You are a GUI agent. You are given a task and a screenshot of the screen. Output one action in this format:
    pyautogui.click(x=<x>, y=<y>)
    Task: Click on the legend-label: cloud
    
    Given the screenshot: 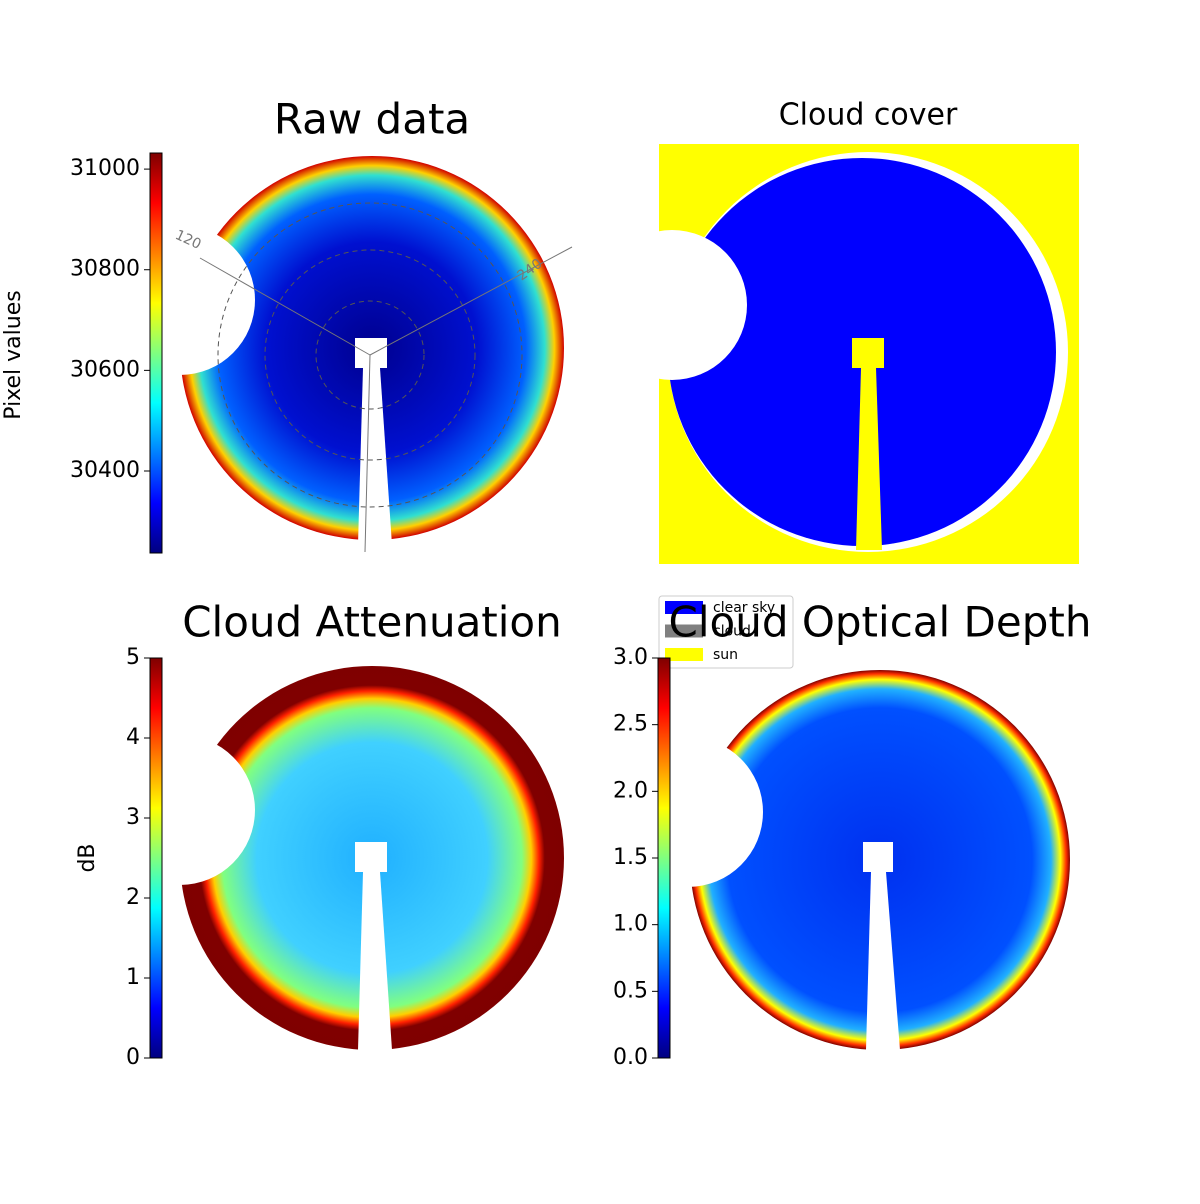 What is the action you would take?
    pyautogui.click(x=732, y=632)
    